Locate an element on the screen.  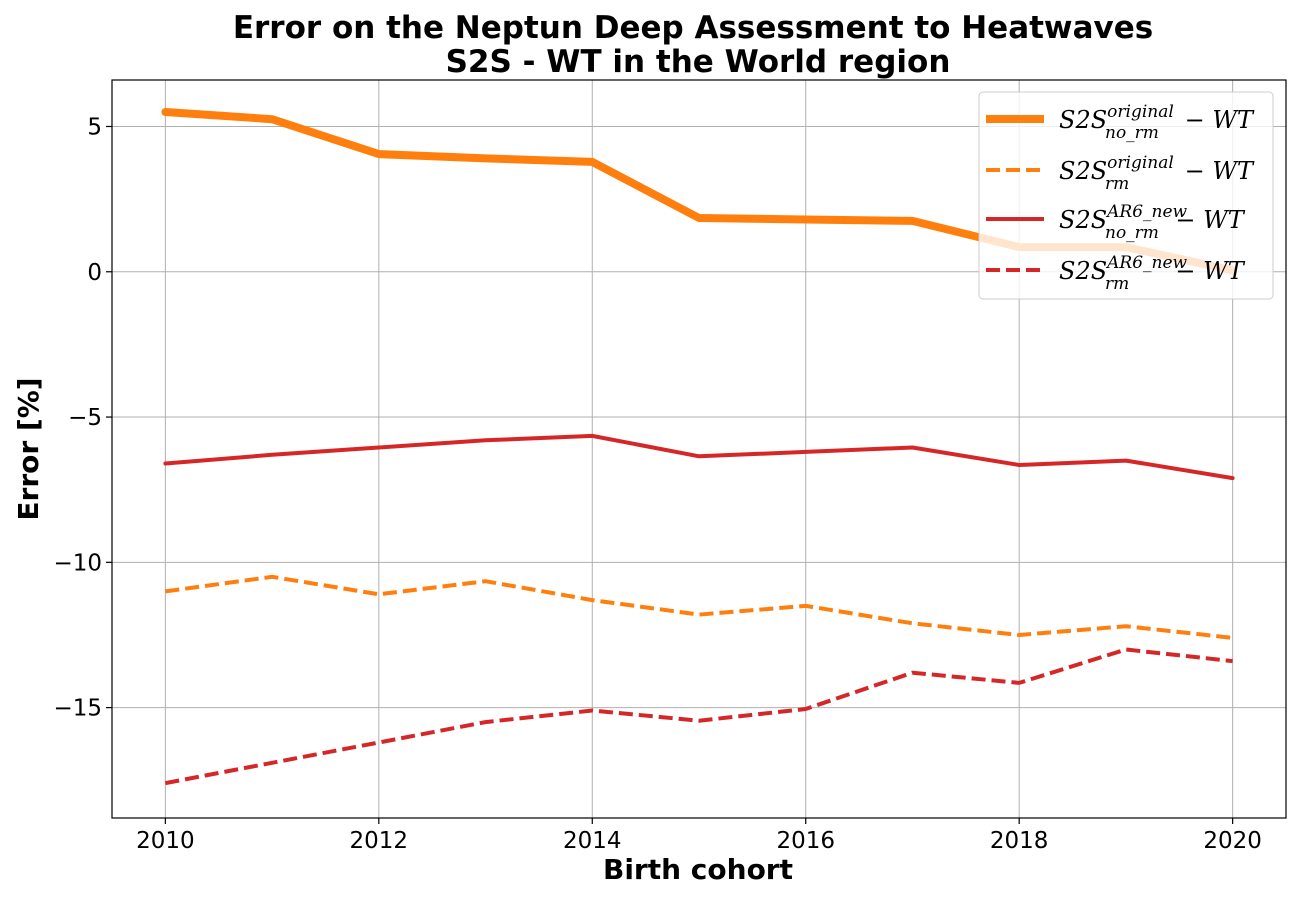
x-tick-label: 2016 is located at coordinates (805, 841).